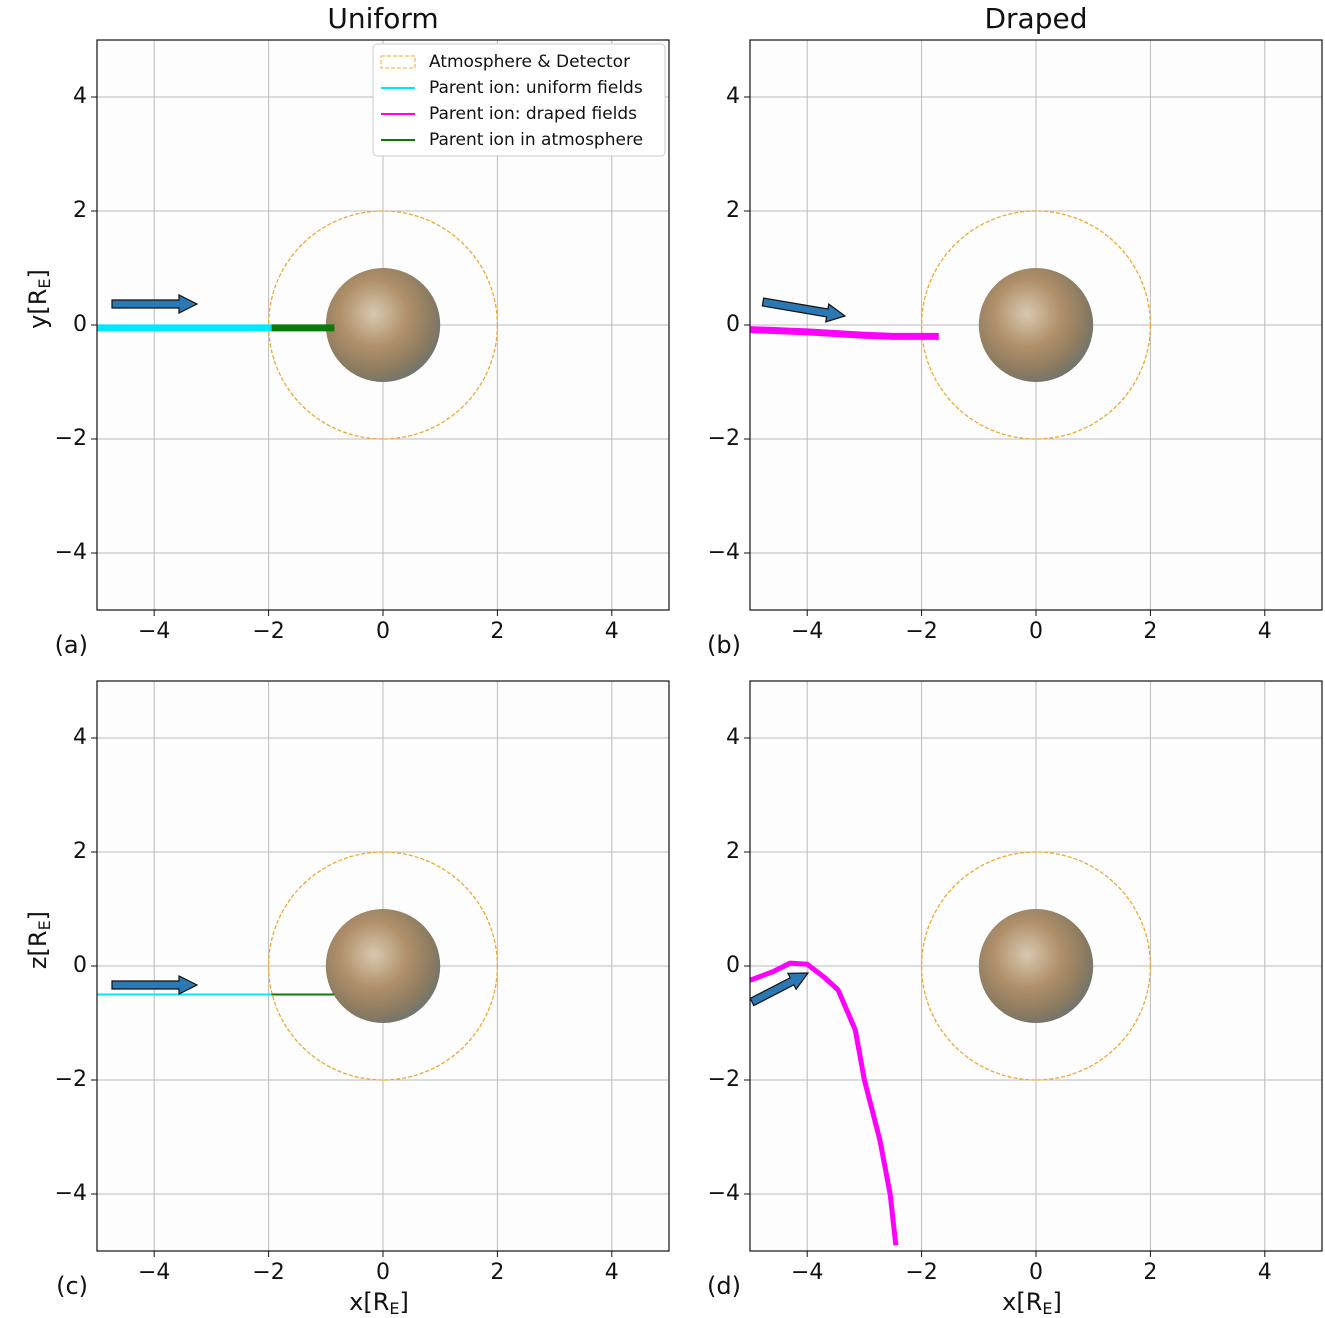 The width and height of the screenshot is (1325, 1318). Describe the element at coordinates (38, 949) in the screenshot. I see `axis-label-part: z[R` at that location.